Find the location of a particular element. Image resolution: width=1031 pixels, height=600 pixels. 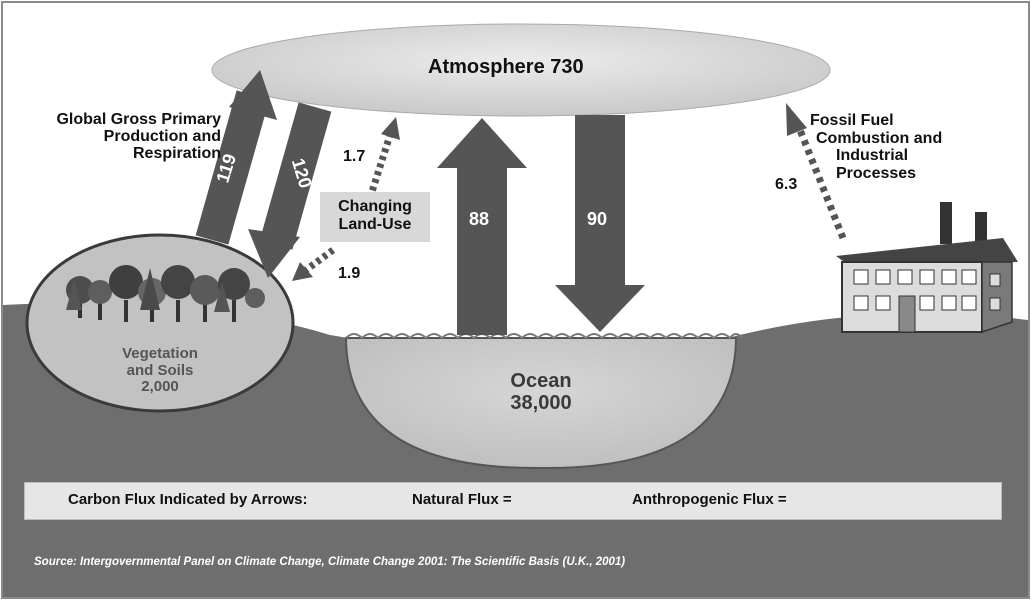

legend-anthropogenic-label: Anthropogenic Flux = is located at coordinates (709, 500).